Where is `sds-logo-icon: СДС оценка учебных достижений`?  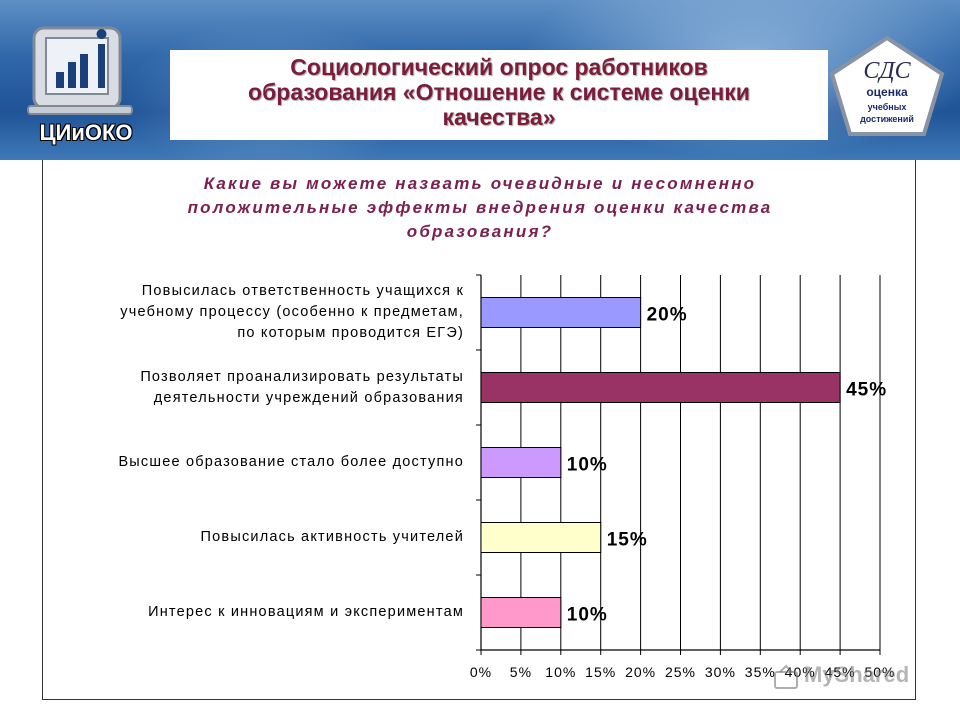
sds-logo-icon: СДС оценка учебных достижений is located at coordinates (887, 85).